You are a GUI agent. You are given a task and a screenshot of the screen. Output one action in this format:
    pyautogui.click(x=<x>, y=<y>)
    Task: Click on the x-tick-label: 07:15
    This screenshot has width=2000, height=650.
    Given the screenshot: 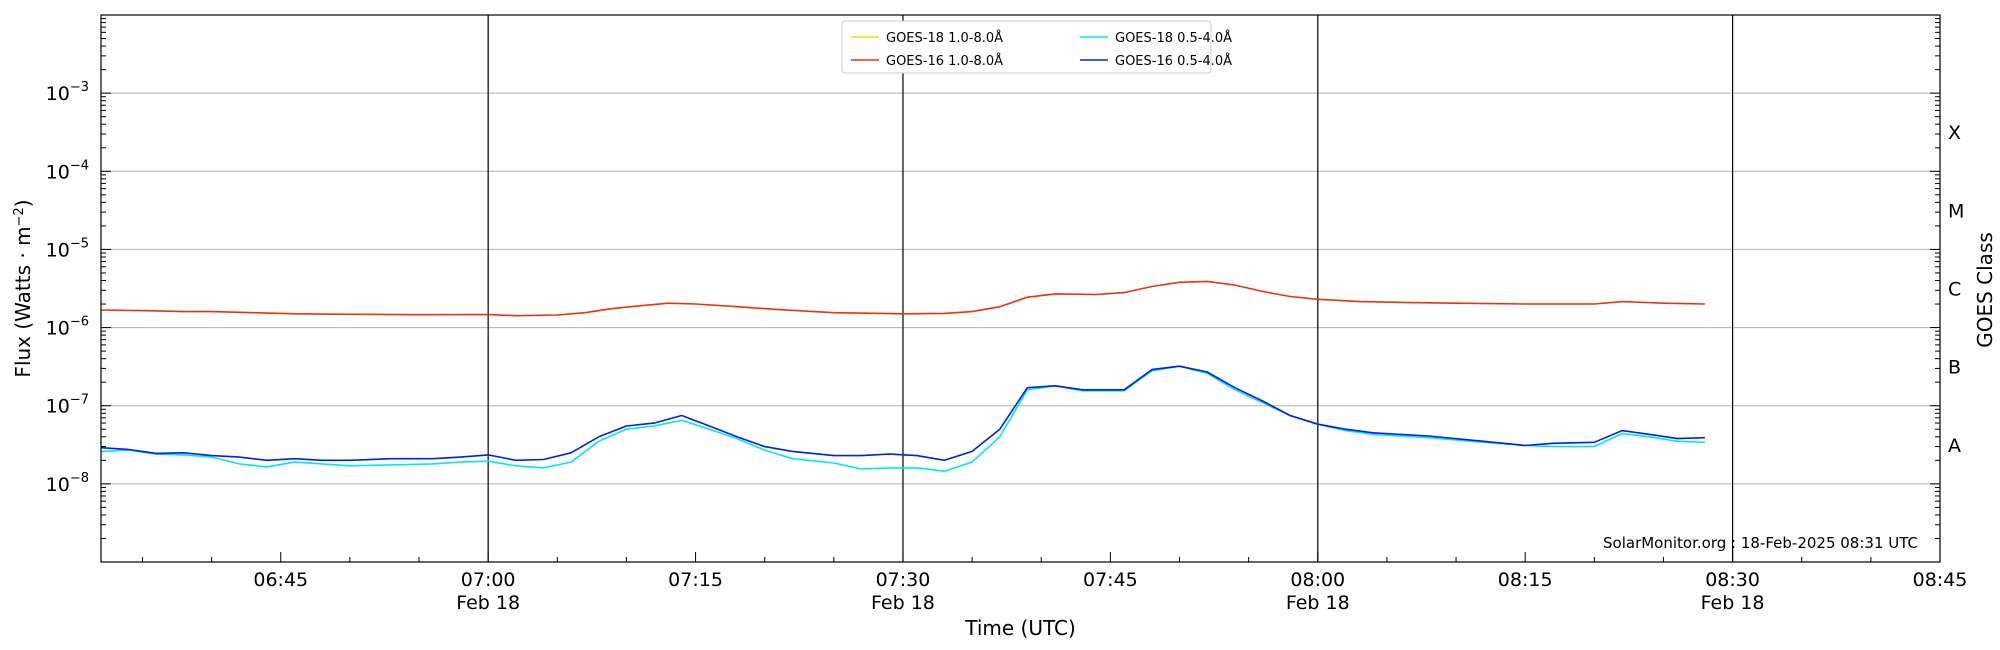 What is the action you would take?
    pyautogui.click(x=695, y=580)
    